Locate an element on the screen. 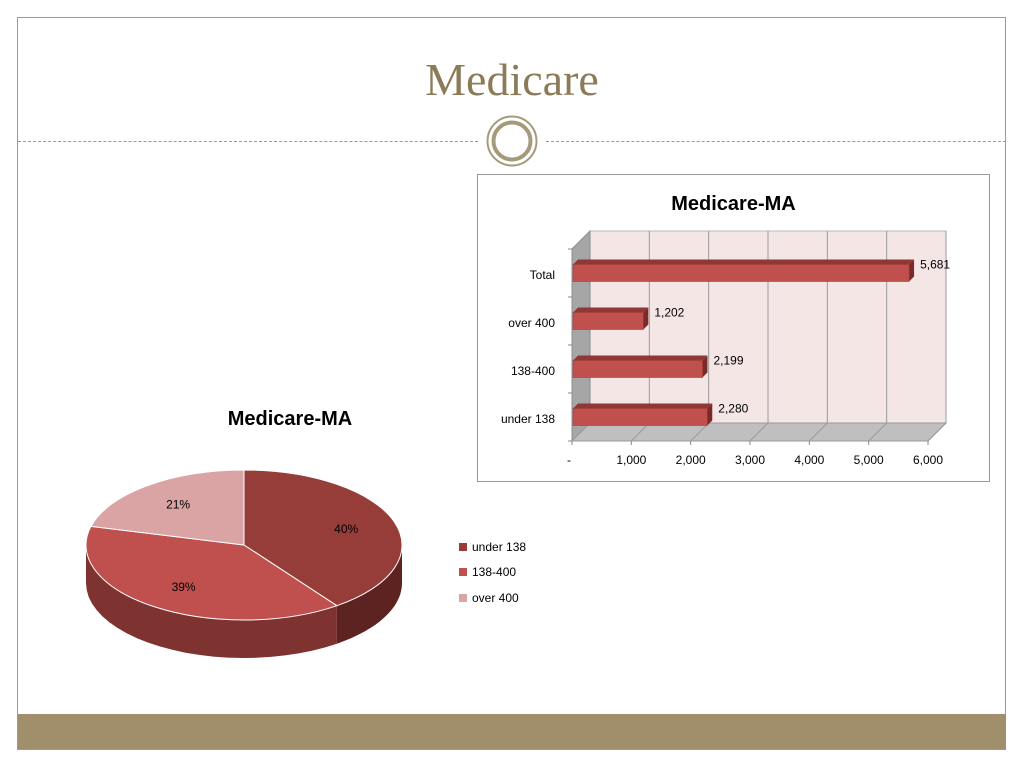 The image size is (1024, 768). category-label-under-138: under 138 is located at coordinates (528, 419).